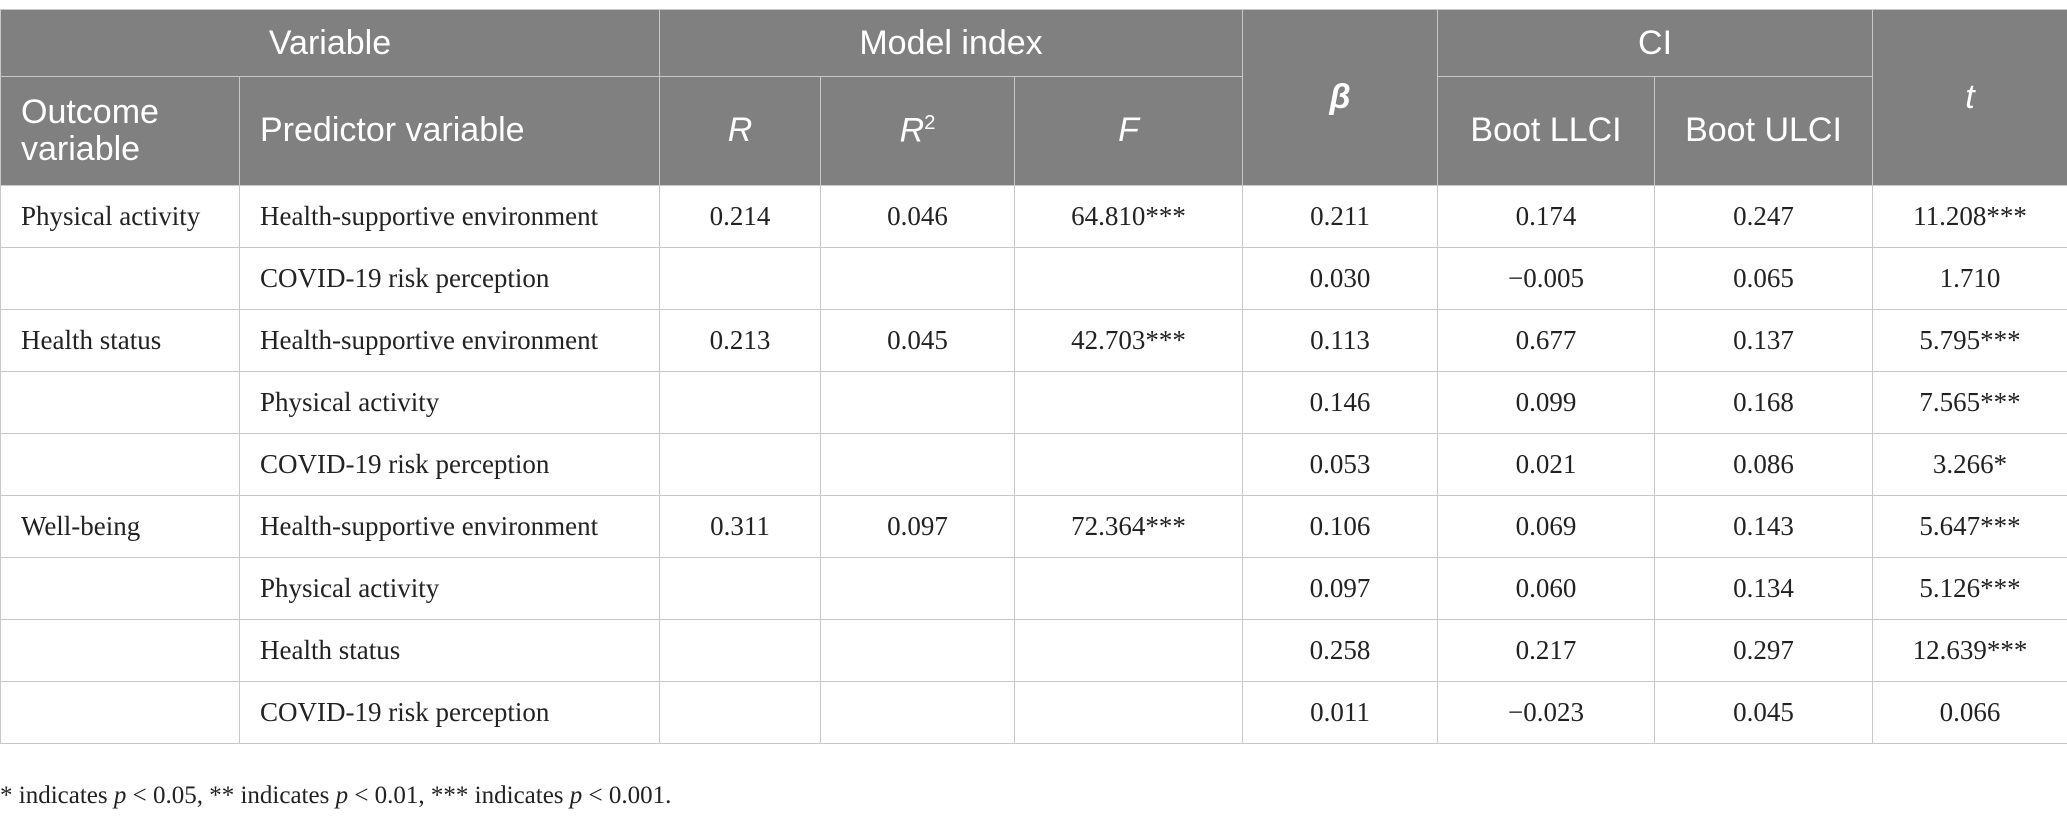 The image size is (2067, 829). I want to click on table-cell: 0.214, so click(740, 216).